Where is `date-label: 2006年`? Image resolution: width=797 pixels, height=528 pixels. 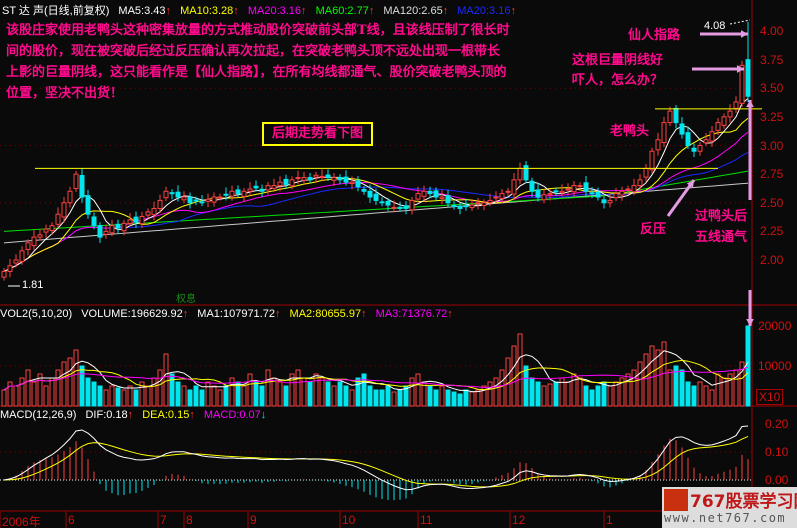
date-label: 2006年 is located at coordinates (21, 521).